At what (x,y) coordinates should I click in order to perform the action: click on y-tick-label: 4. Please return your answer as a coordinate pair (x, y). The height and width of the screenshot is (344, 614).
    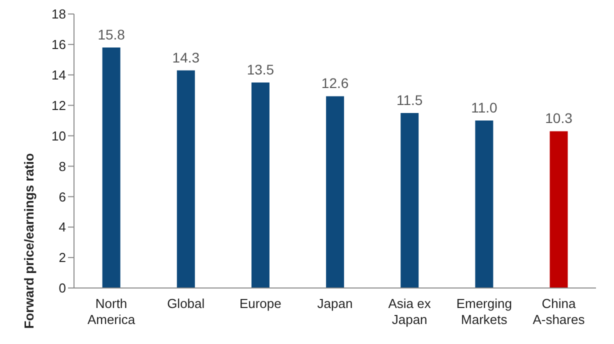
    Looking at the image, I should click on (62, 227).